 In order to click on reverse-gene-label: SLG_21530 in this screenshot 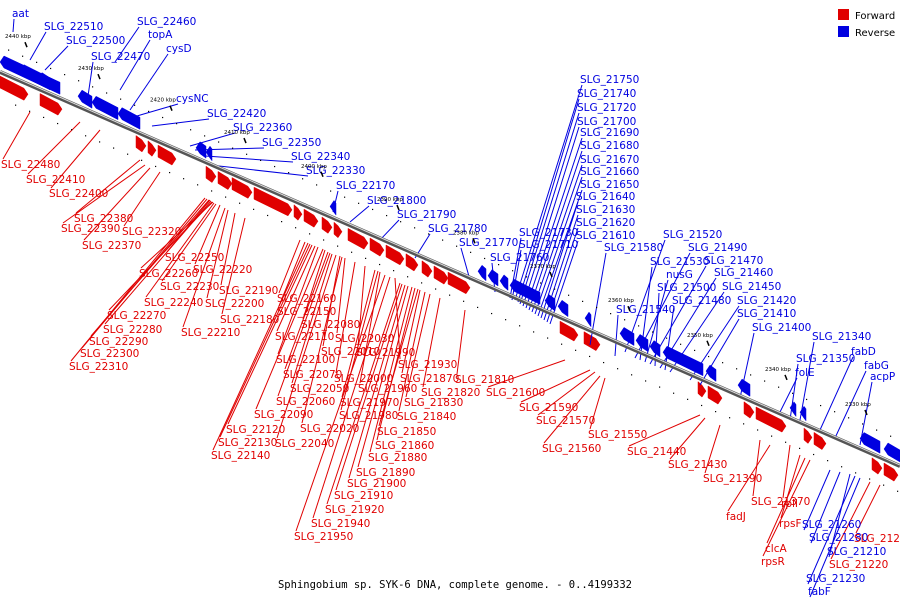, I will do `click(679, 262)`.